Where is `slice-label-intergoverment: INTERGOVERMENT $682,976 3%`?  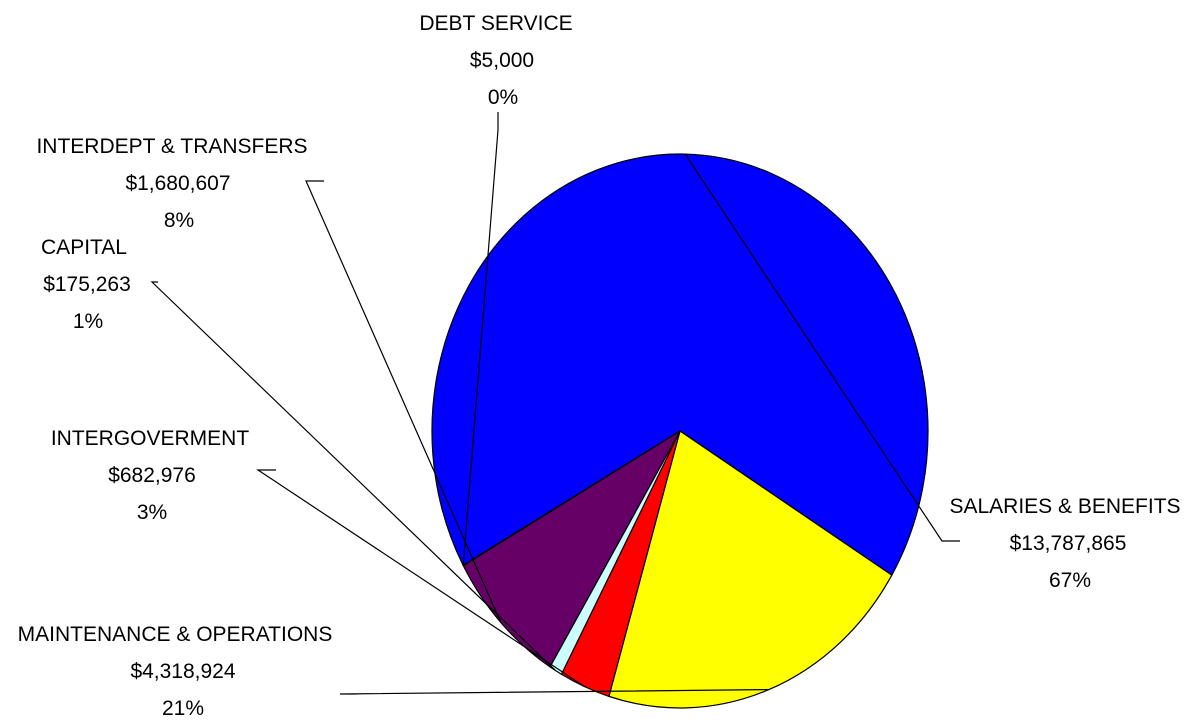
slice-label-intergoverment: INTERGOVERMENT $682,976 3% is located at coordinates (150, 475).